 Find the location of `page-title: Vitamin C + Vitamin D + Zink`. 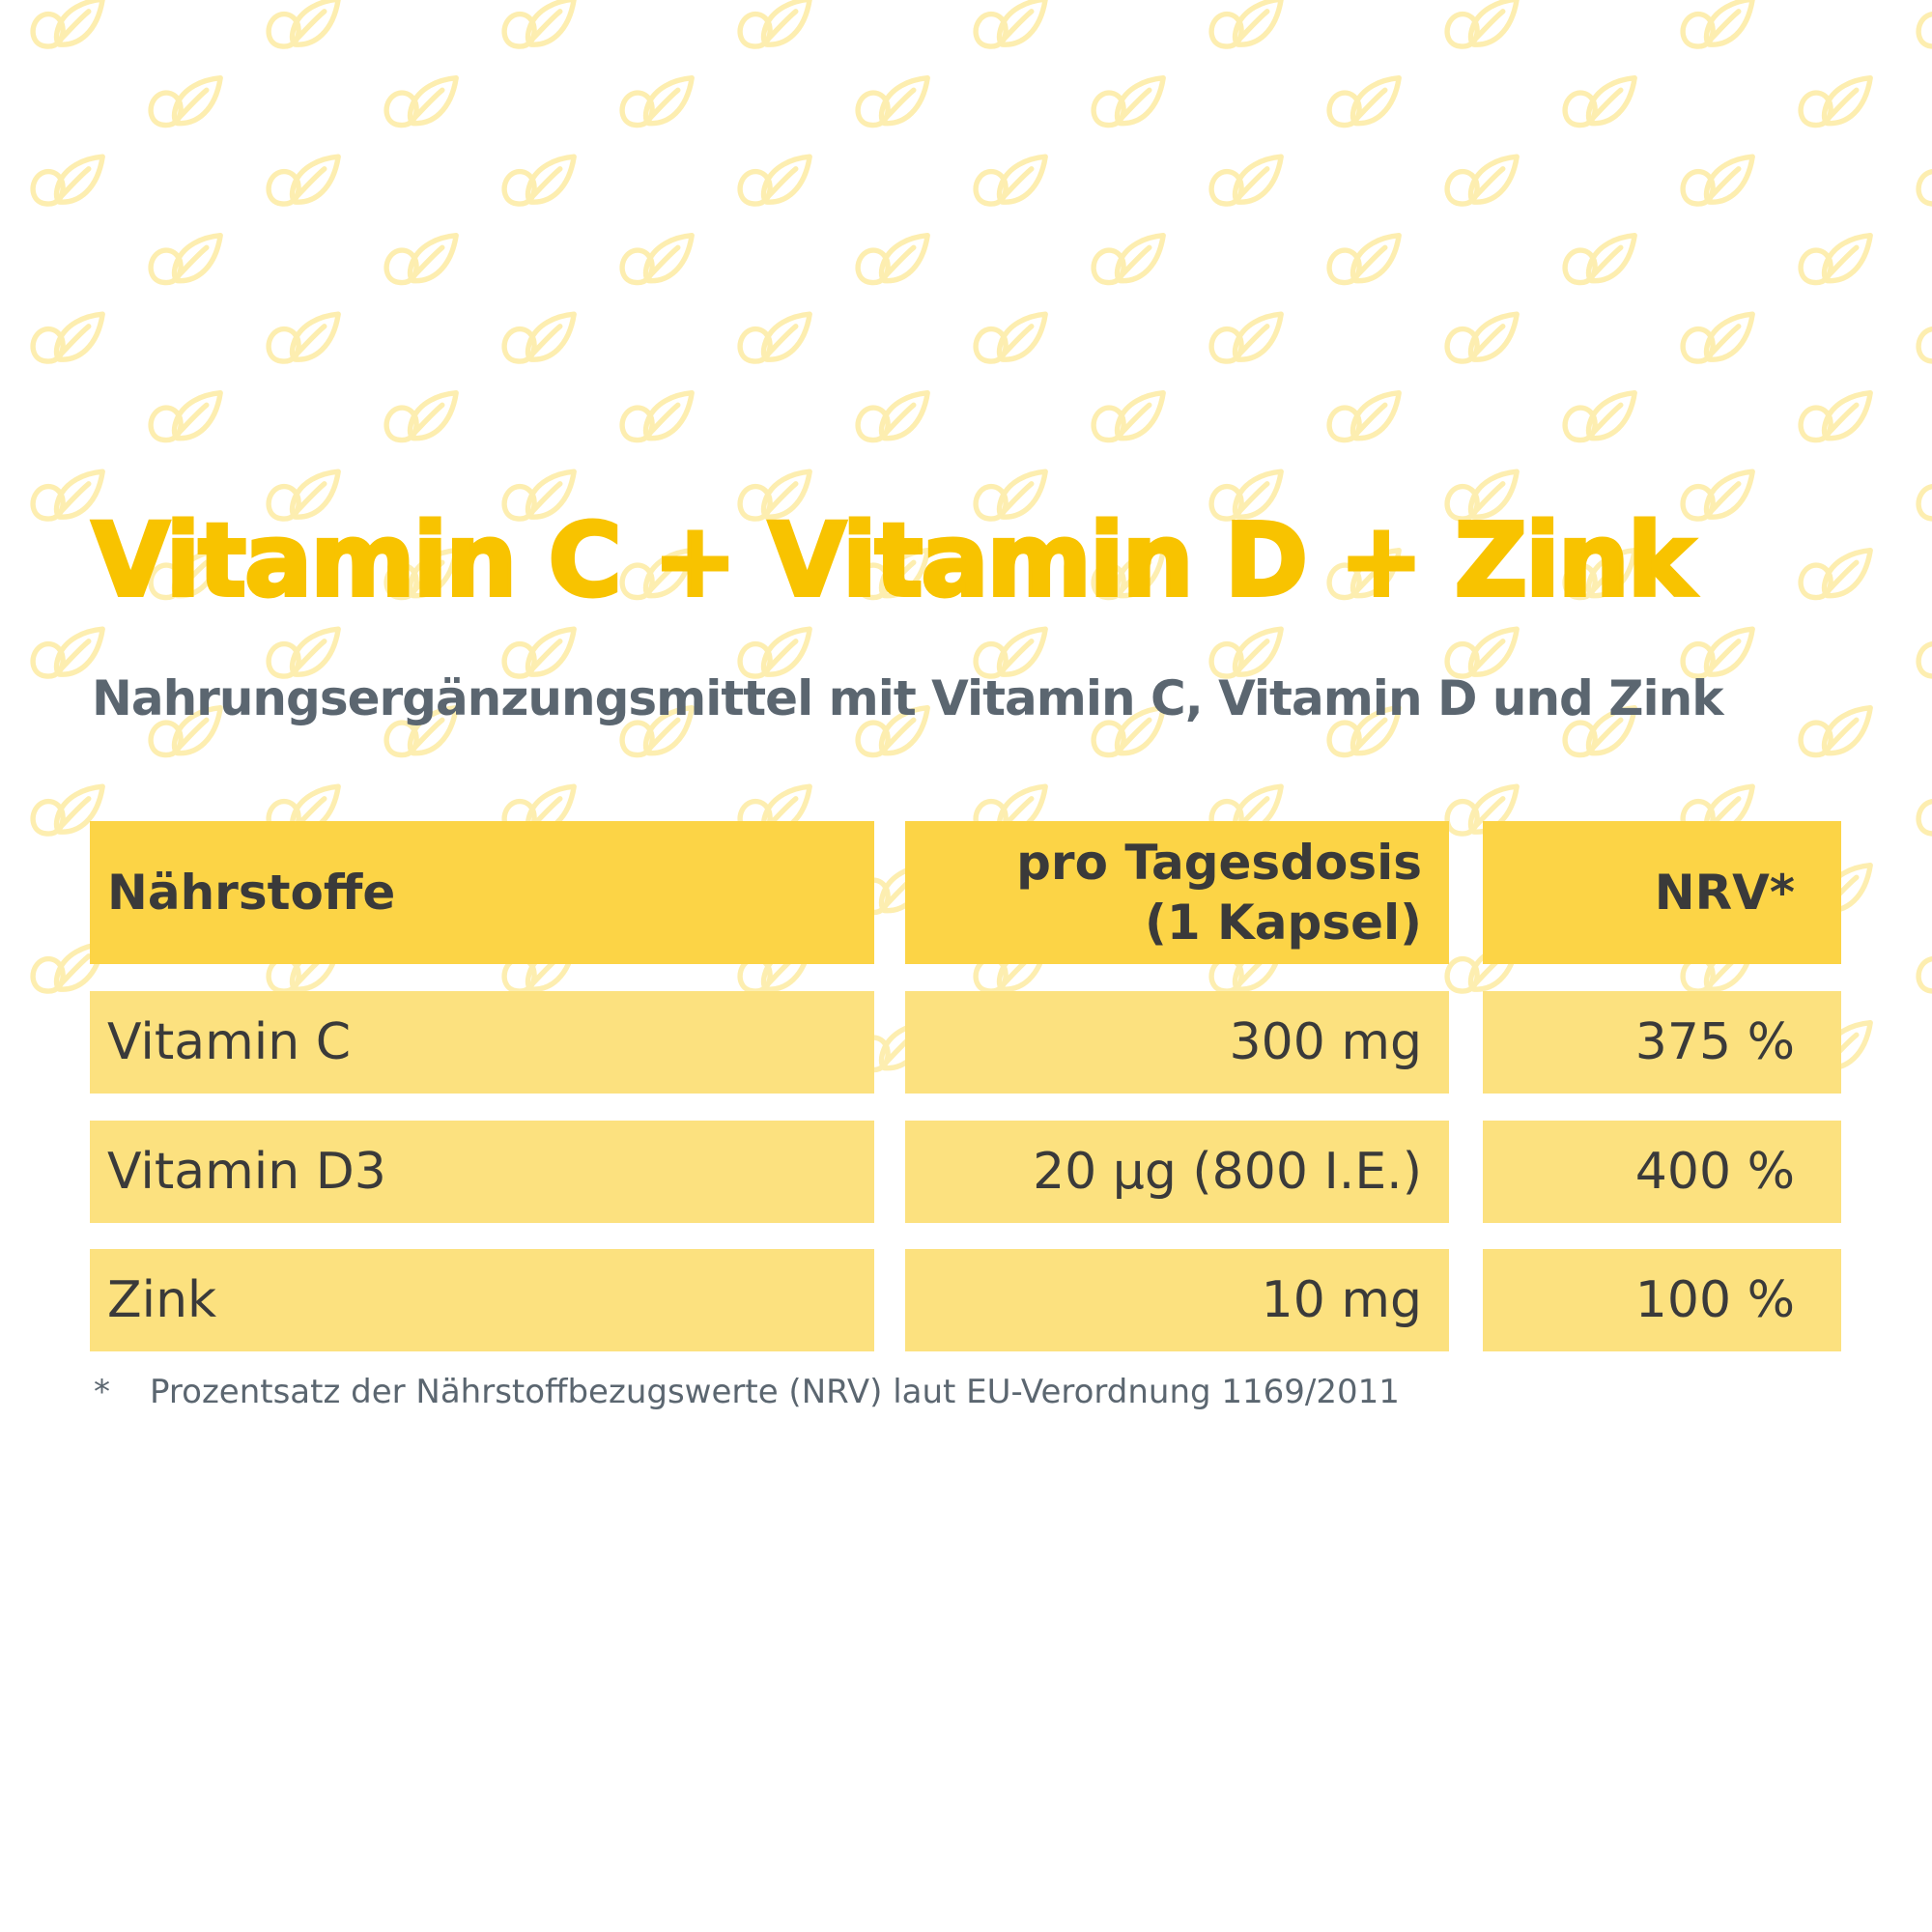

page-title: Vitamin C + Vitamin D + Zink is located at coordinates (893, 560).